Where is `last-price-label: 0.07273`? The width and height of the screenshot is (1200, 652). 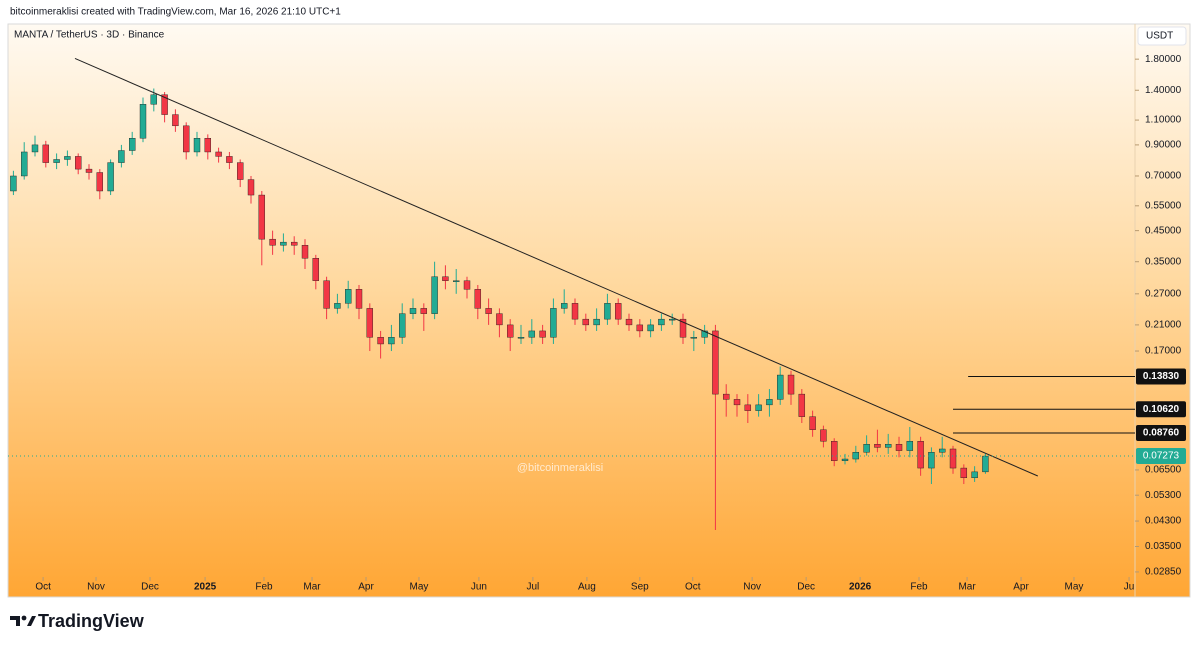 last-price-label: 0.07273 is located at coordinates (1161, 456).